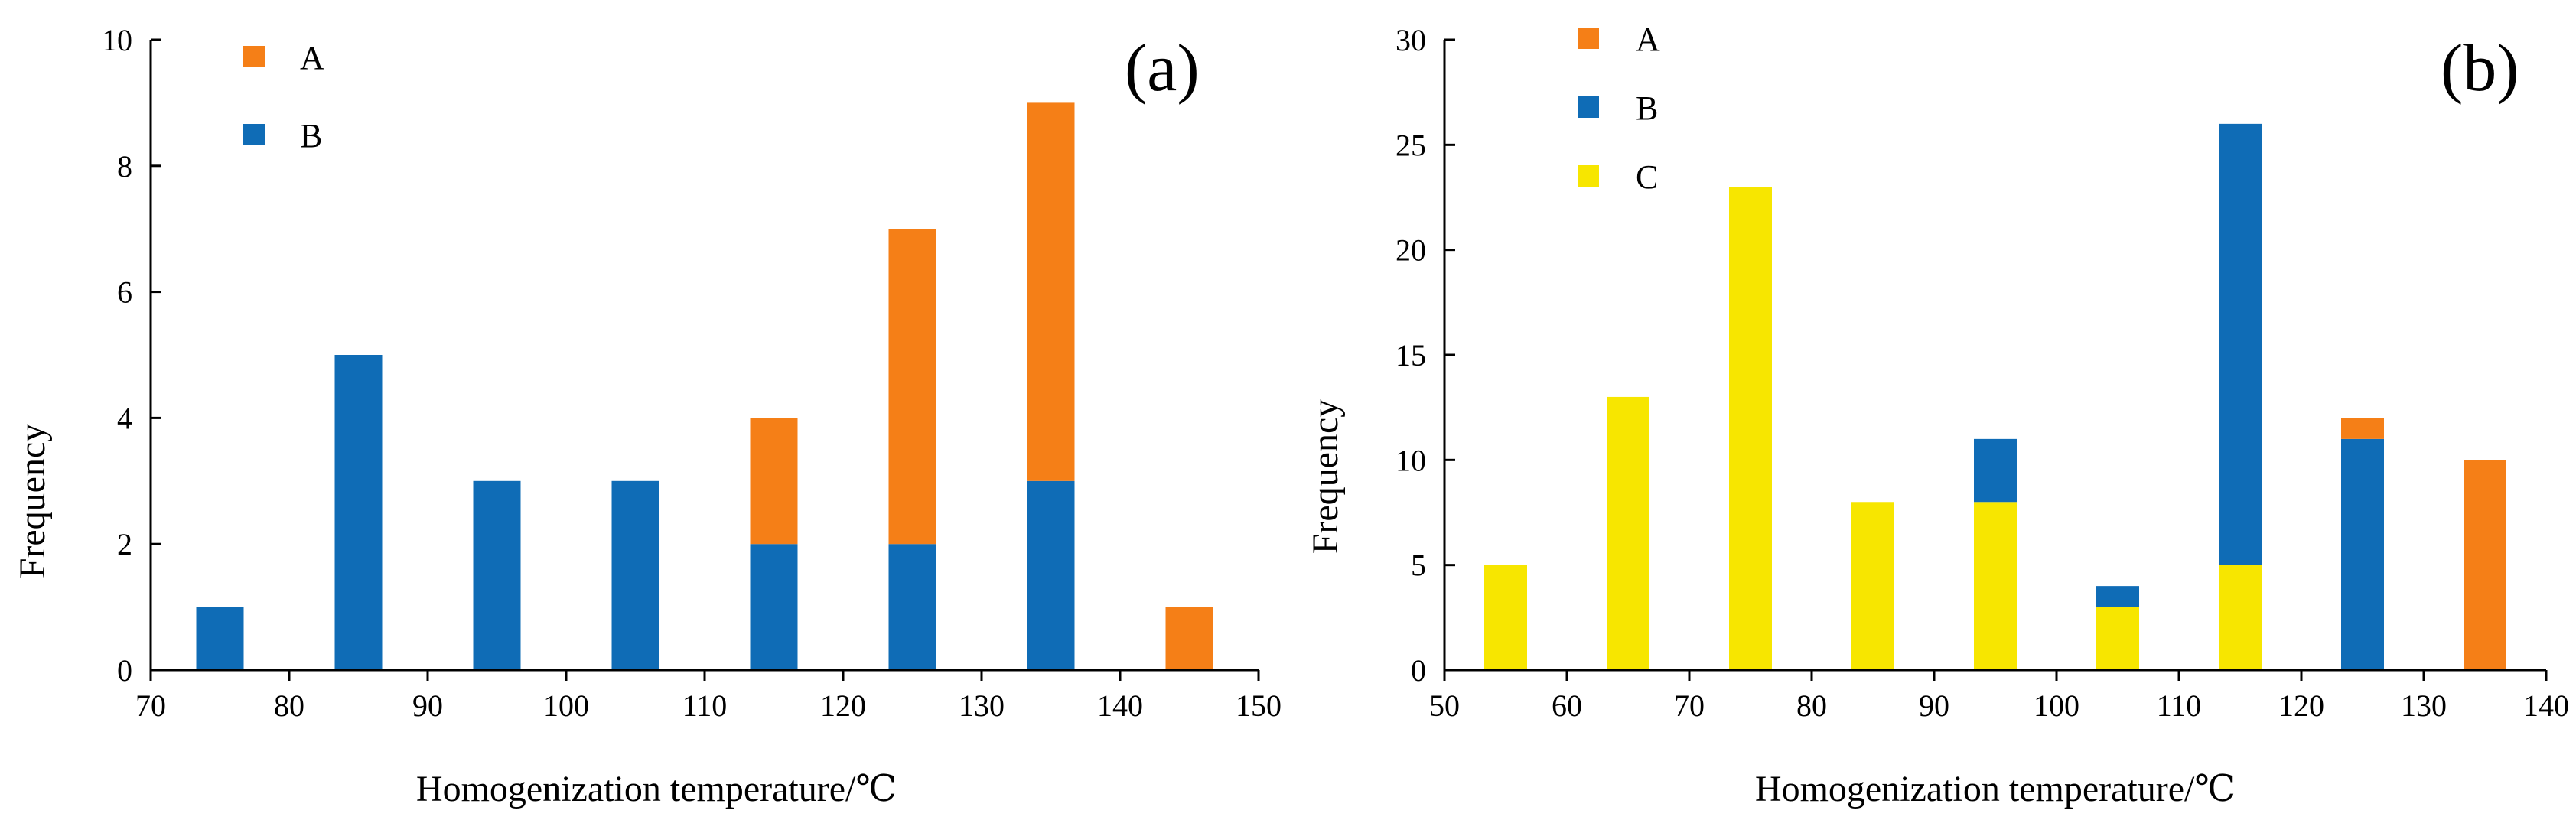  Describe the element at coordinates (1996, 789) in the screenshot. I see `x-axis-title-b: Homogenization temperature/℃` at that location.